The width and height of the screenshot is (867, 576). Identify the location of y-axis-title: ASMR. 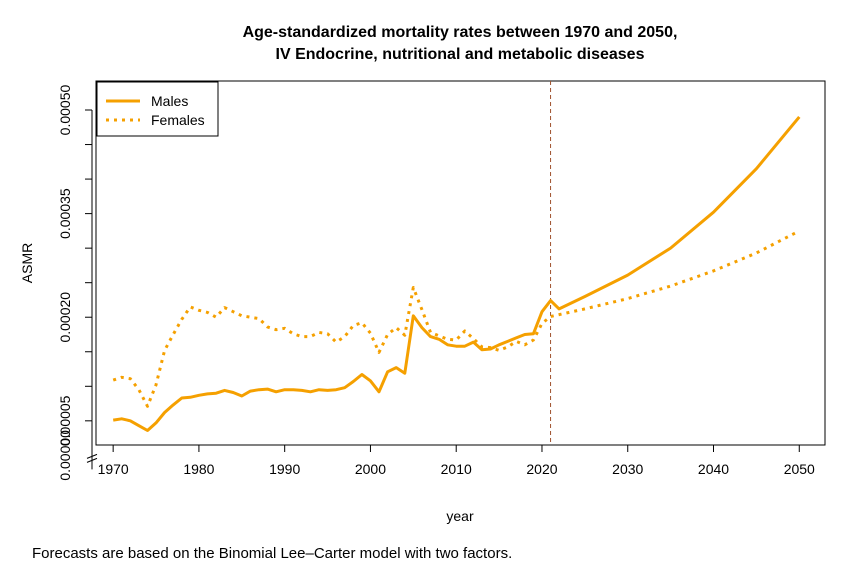
(27, 263).